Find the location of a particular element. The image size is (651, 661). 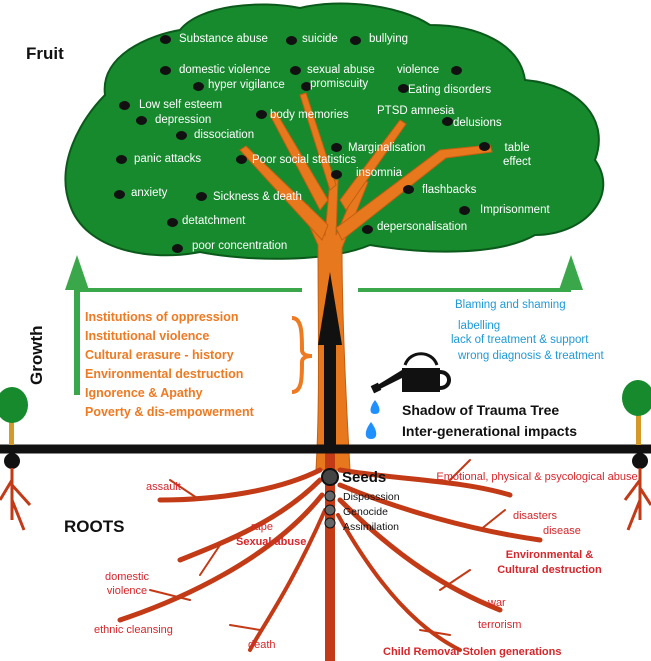

fruit-label: suicide is located at coordinates (320, 39).